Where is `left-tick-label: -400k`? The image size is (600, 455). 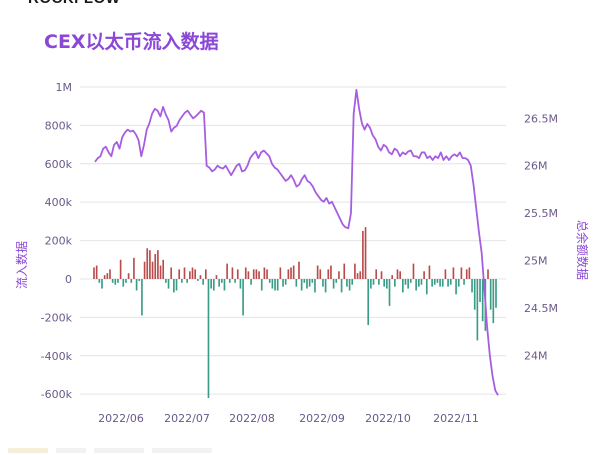 left-tick-label: -400k is located at coordinates (57, 356).